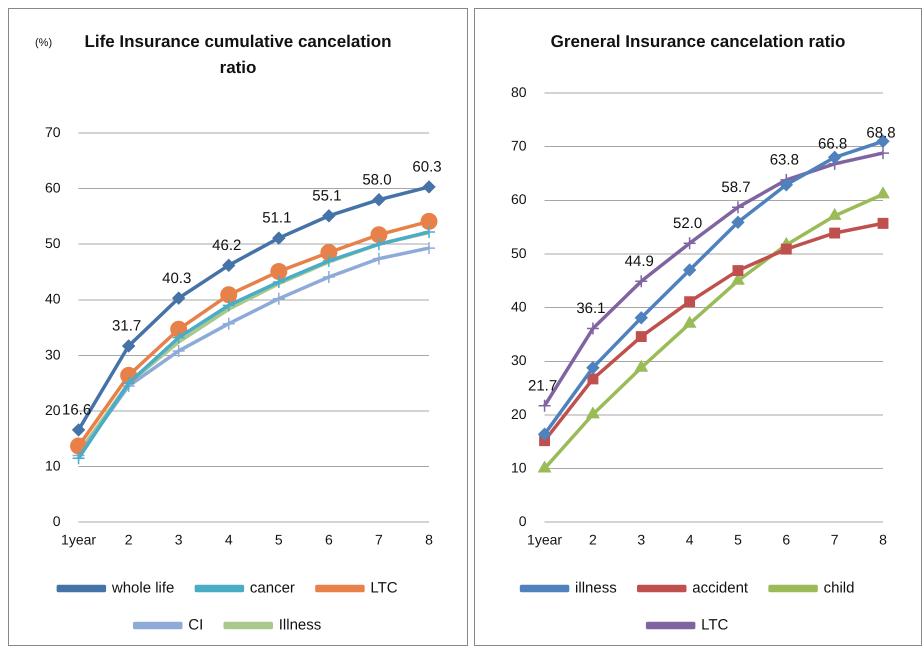 The width and height of the screenshot is (922, 646). Describe the element at coordinates (43, 43) in the screenshot. I see `y-axis-title: (%)` at that location.